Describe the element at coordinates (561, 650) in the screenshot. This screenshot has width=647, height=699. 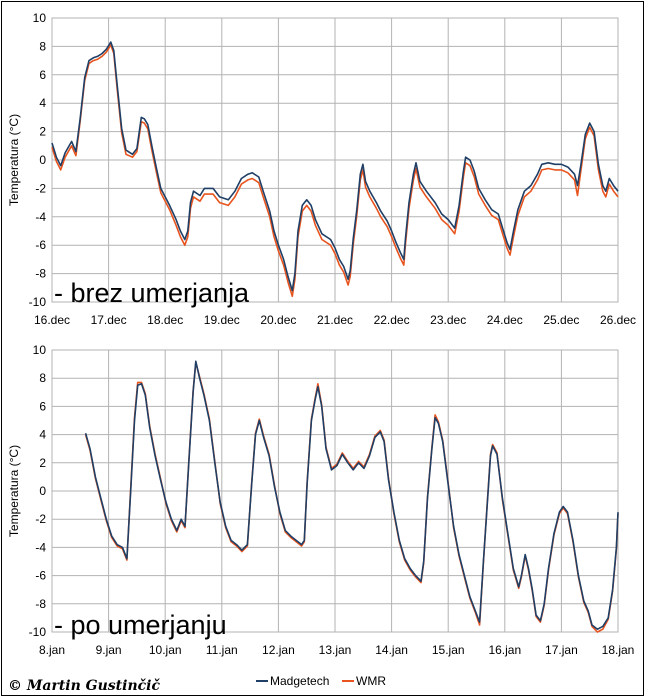
I see `x-tick-label: 17.jan` at that location.